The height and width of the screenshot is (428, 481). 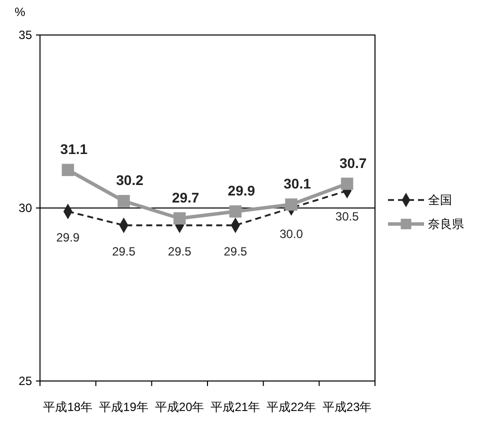 What do you see at coordinates (25, 208) in the screenshot?
I see `y-tick-label: 30` at bounding box center [25, 208].